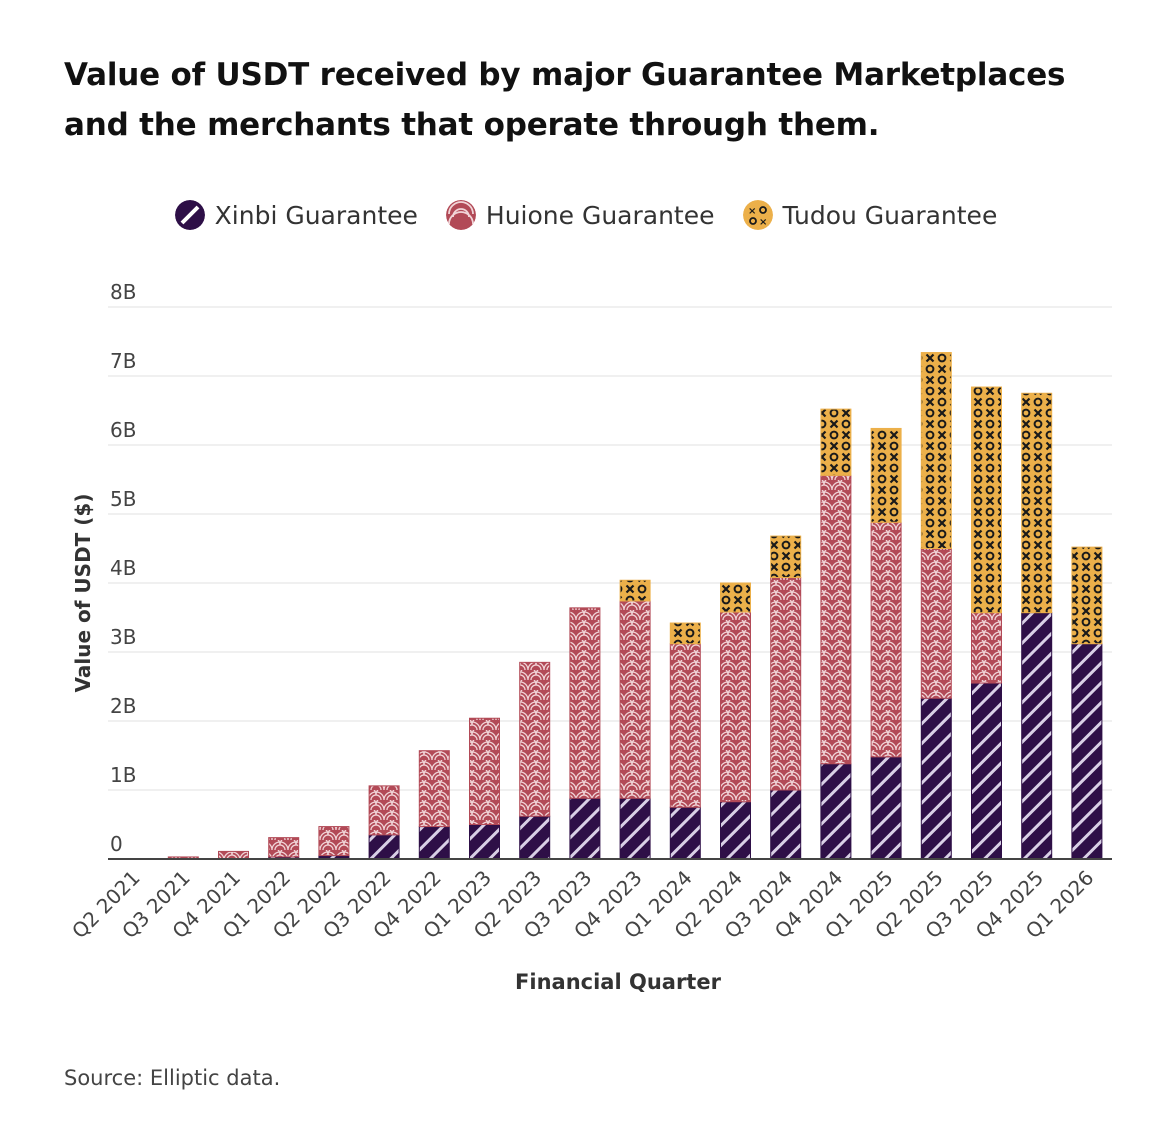  Describe the element at coordinates (123, 775) in the screenshot. I see `y-tick-label: 1B` at that location.